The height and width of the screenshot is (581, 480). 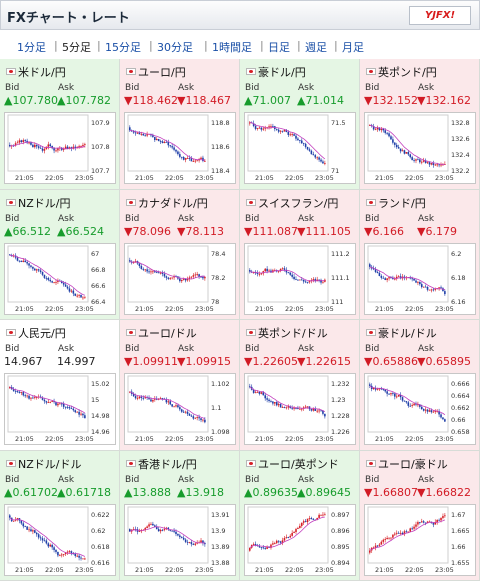 I want to click on pair-name: 英ポンド/円, so click(x=401, y=72).